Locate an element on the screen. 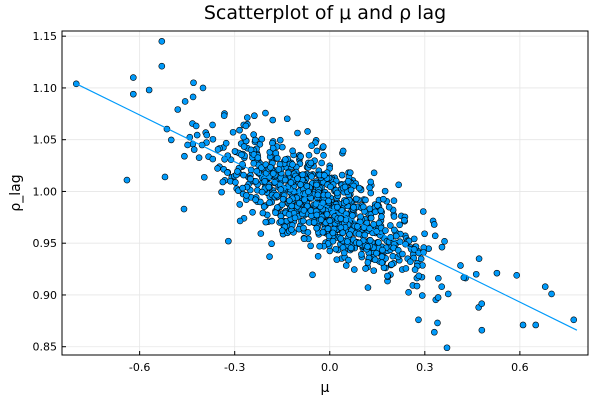 This screenshot has width=600, height=400. x-tick-label: -0.3 is located at coordinates (234, 367).